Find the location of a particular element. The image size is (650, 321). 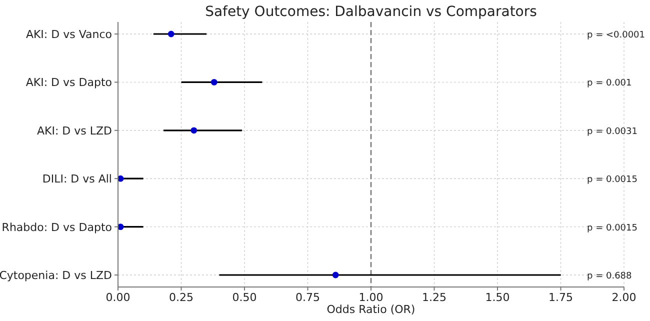

x-tick-label: 0.25 is located at coordinates (181, 297).